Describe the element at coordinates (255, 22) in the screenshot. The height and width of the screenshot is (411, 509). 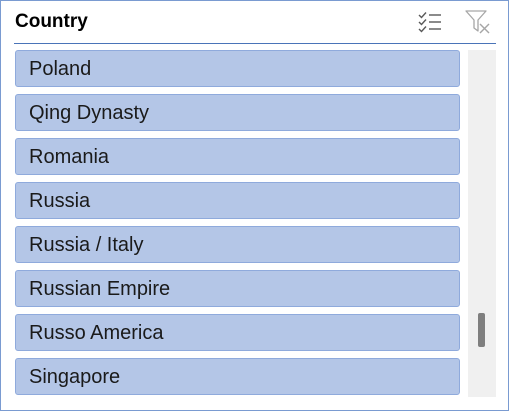
I see `slicer-header: Country` at that location.